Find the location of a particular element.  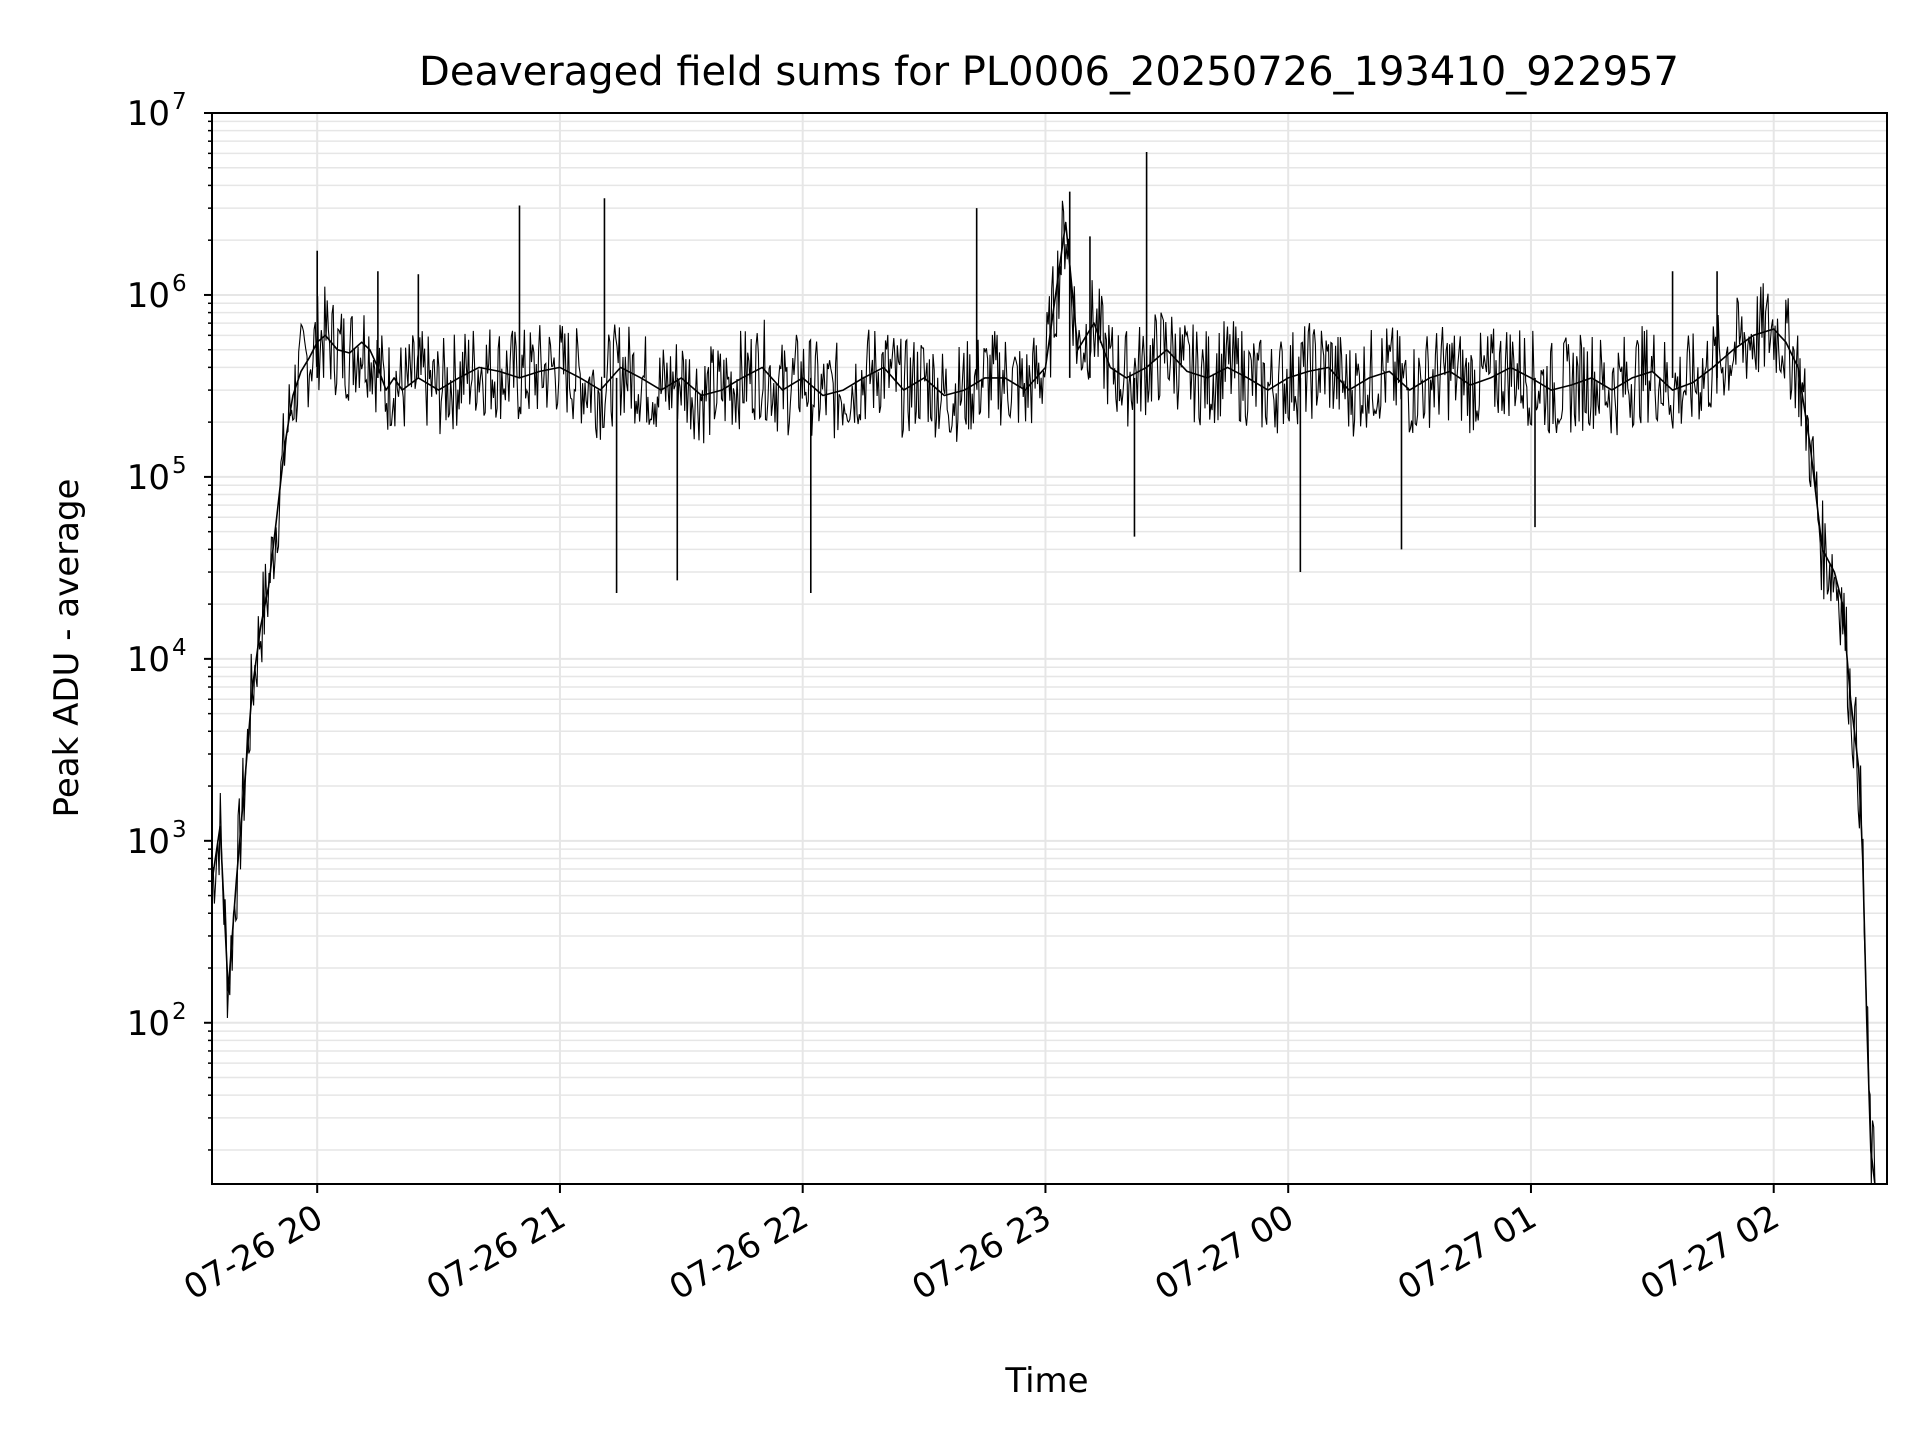

y-tick-exponent: 7 is located at coordinates (179, 102).